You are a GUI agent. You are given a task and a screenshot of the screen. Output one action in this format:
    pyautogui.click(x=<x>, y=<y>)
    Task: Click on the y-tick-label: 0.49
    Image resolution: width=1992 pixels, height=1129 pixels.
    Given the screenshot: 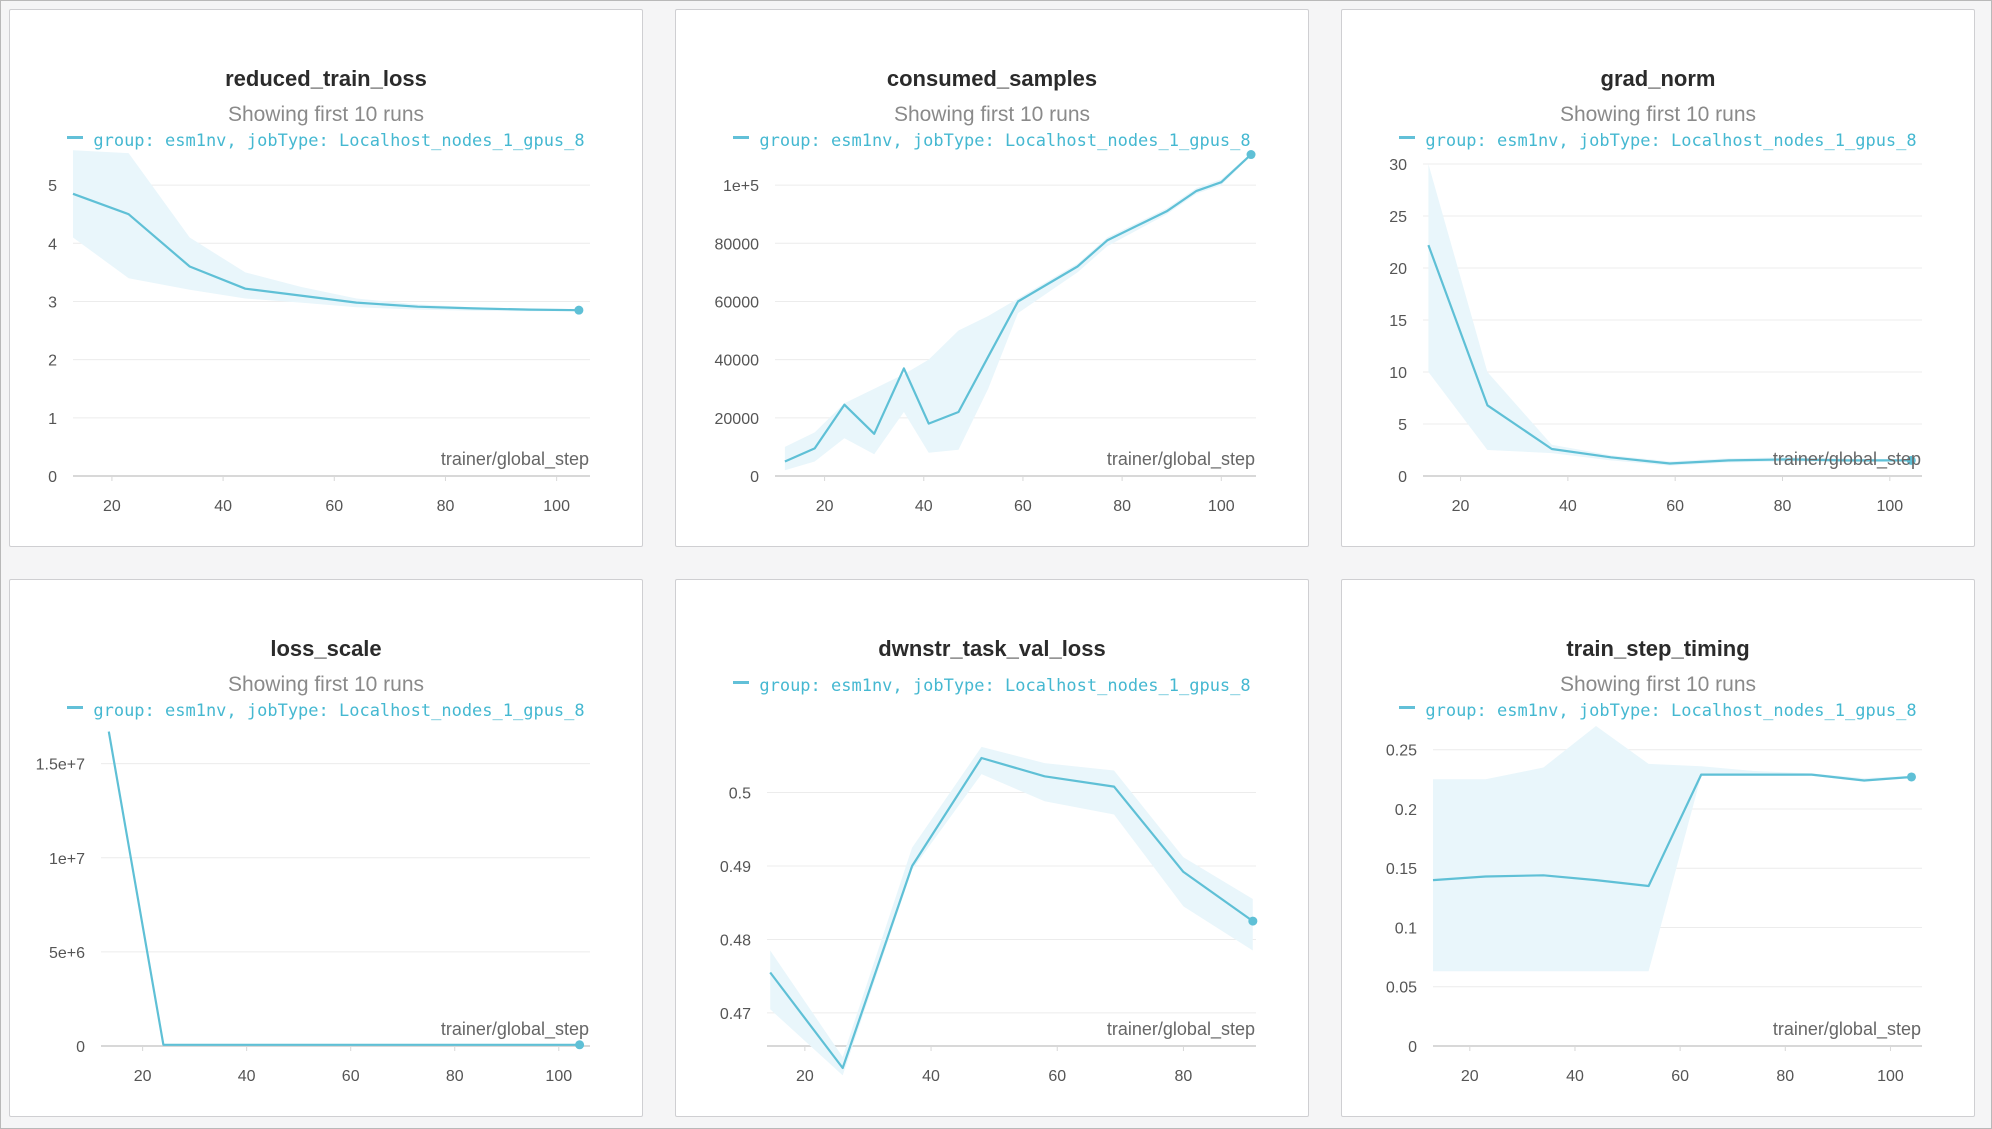 What is the action you would take?
    pyautogui.click(x=735, y=867)
    